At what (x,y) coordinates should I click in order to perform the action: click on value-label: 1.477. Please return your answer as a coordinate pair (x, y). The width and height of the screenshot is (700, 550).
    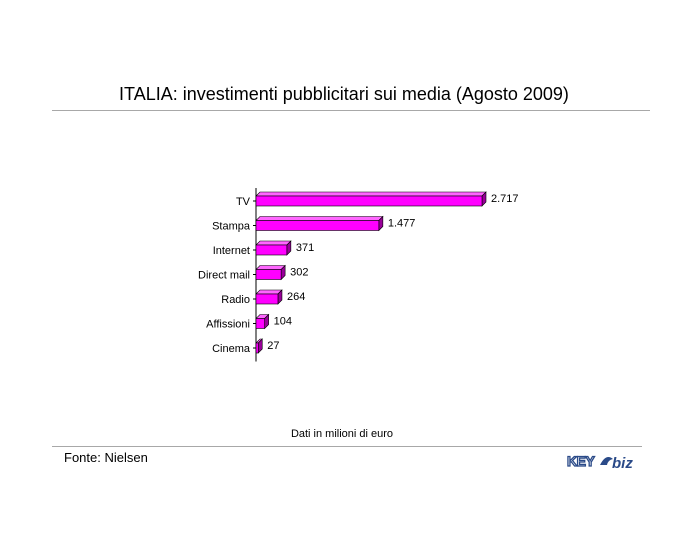
    Looking at the image, I should click on (402, 224).